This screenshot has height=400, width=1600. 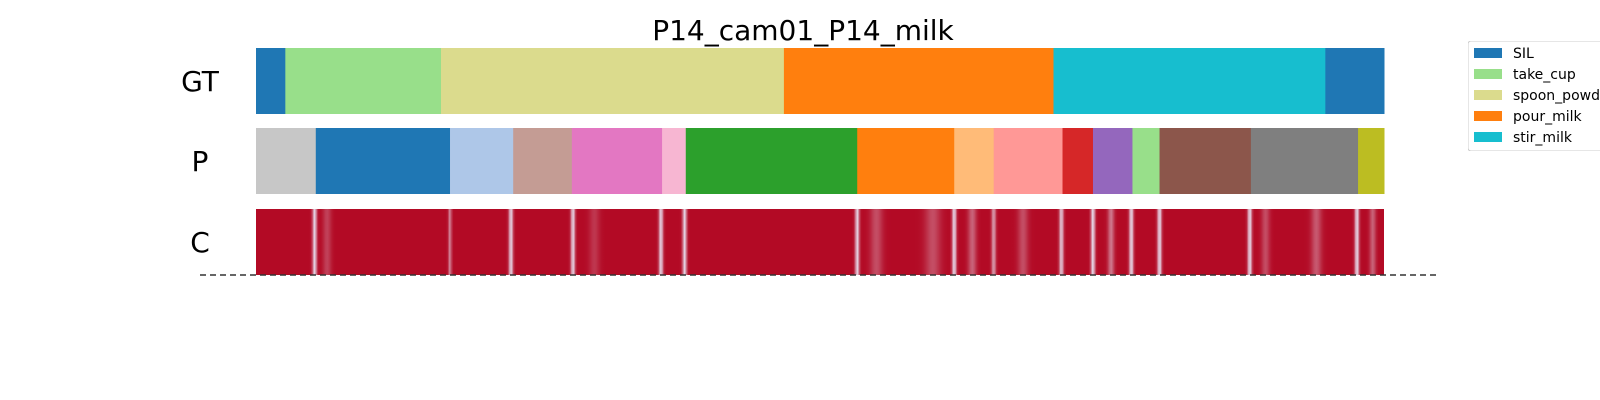 I want to click on legend-frame, so click(x=1534, y=96).